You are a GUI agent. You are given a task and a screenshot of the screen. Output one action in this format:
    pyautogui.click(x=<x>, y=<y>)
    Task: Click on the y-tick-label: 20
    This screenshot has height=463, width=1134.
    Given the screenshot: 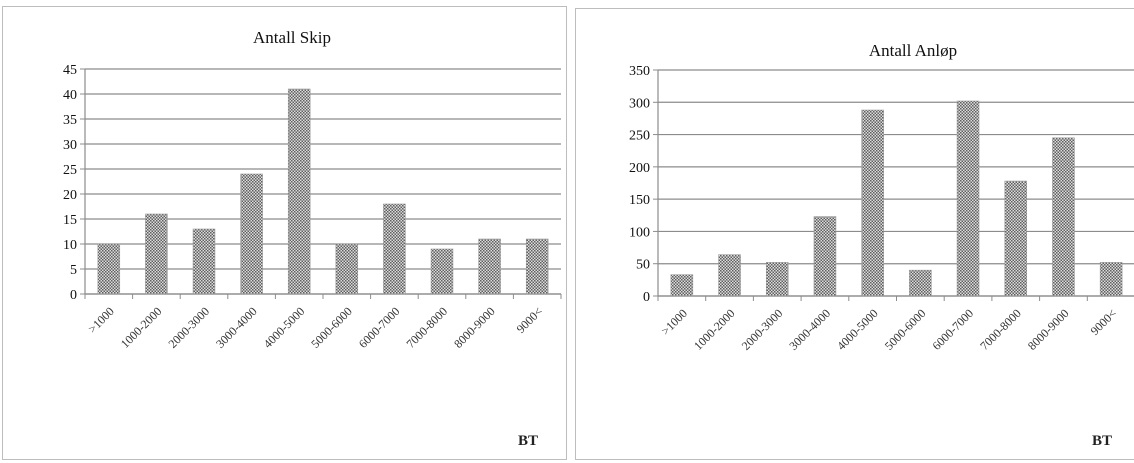 What is the action you would take?
    pyautogui.click(x=70, y=195)
    